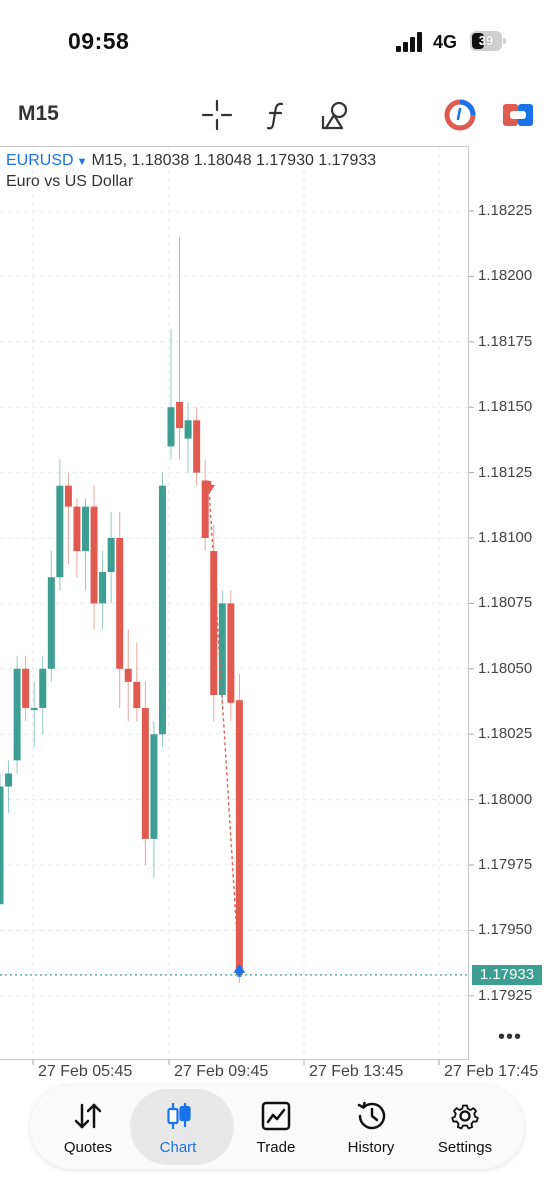  I want to click on quotes-arrows-icon, so click(88, 1116).